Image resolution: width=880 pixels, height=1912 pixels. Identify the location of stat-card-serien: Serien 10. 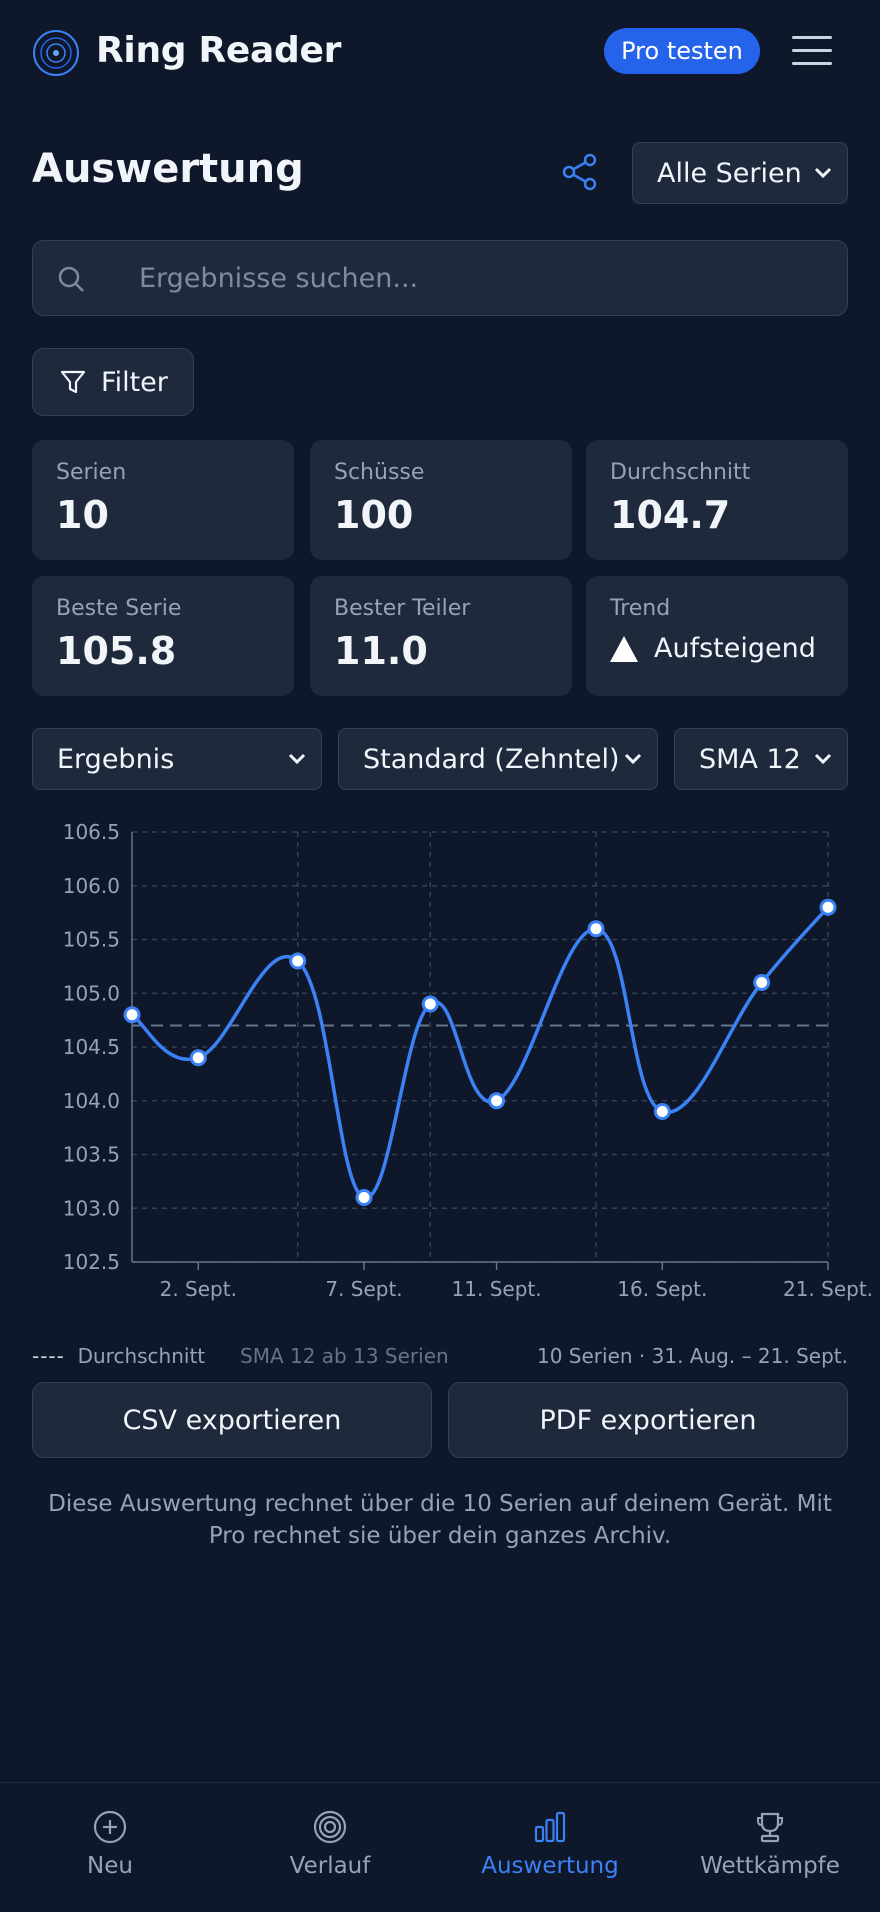
(163, 500).